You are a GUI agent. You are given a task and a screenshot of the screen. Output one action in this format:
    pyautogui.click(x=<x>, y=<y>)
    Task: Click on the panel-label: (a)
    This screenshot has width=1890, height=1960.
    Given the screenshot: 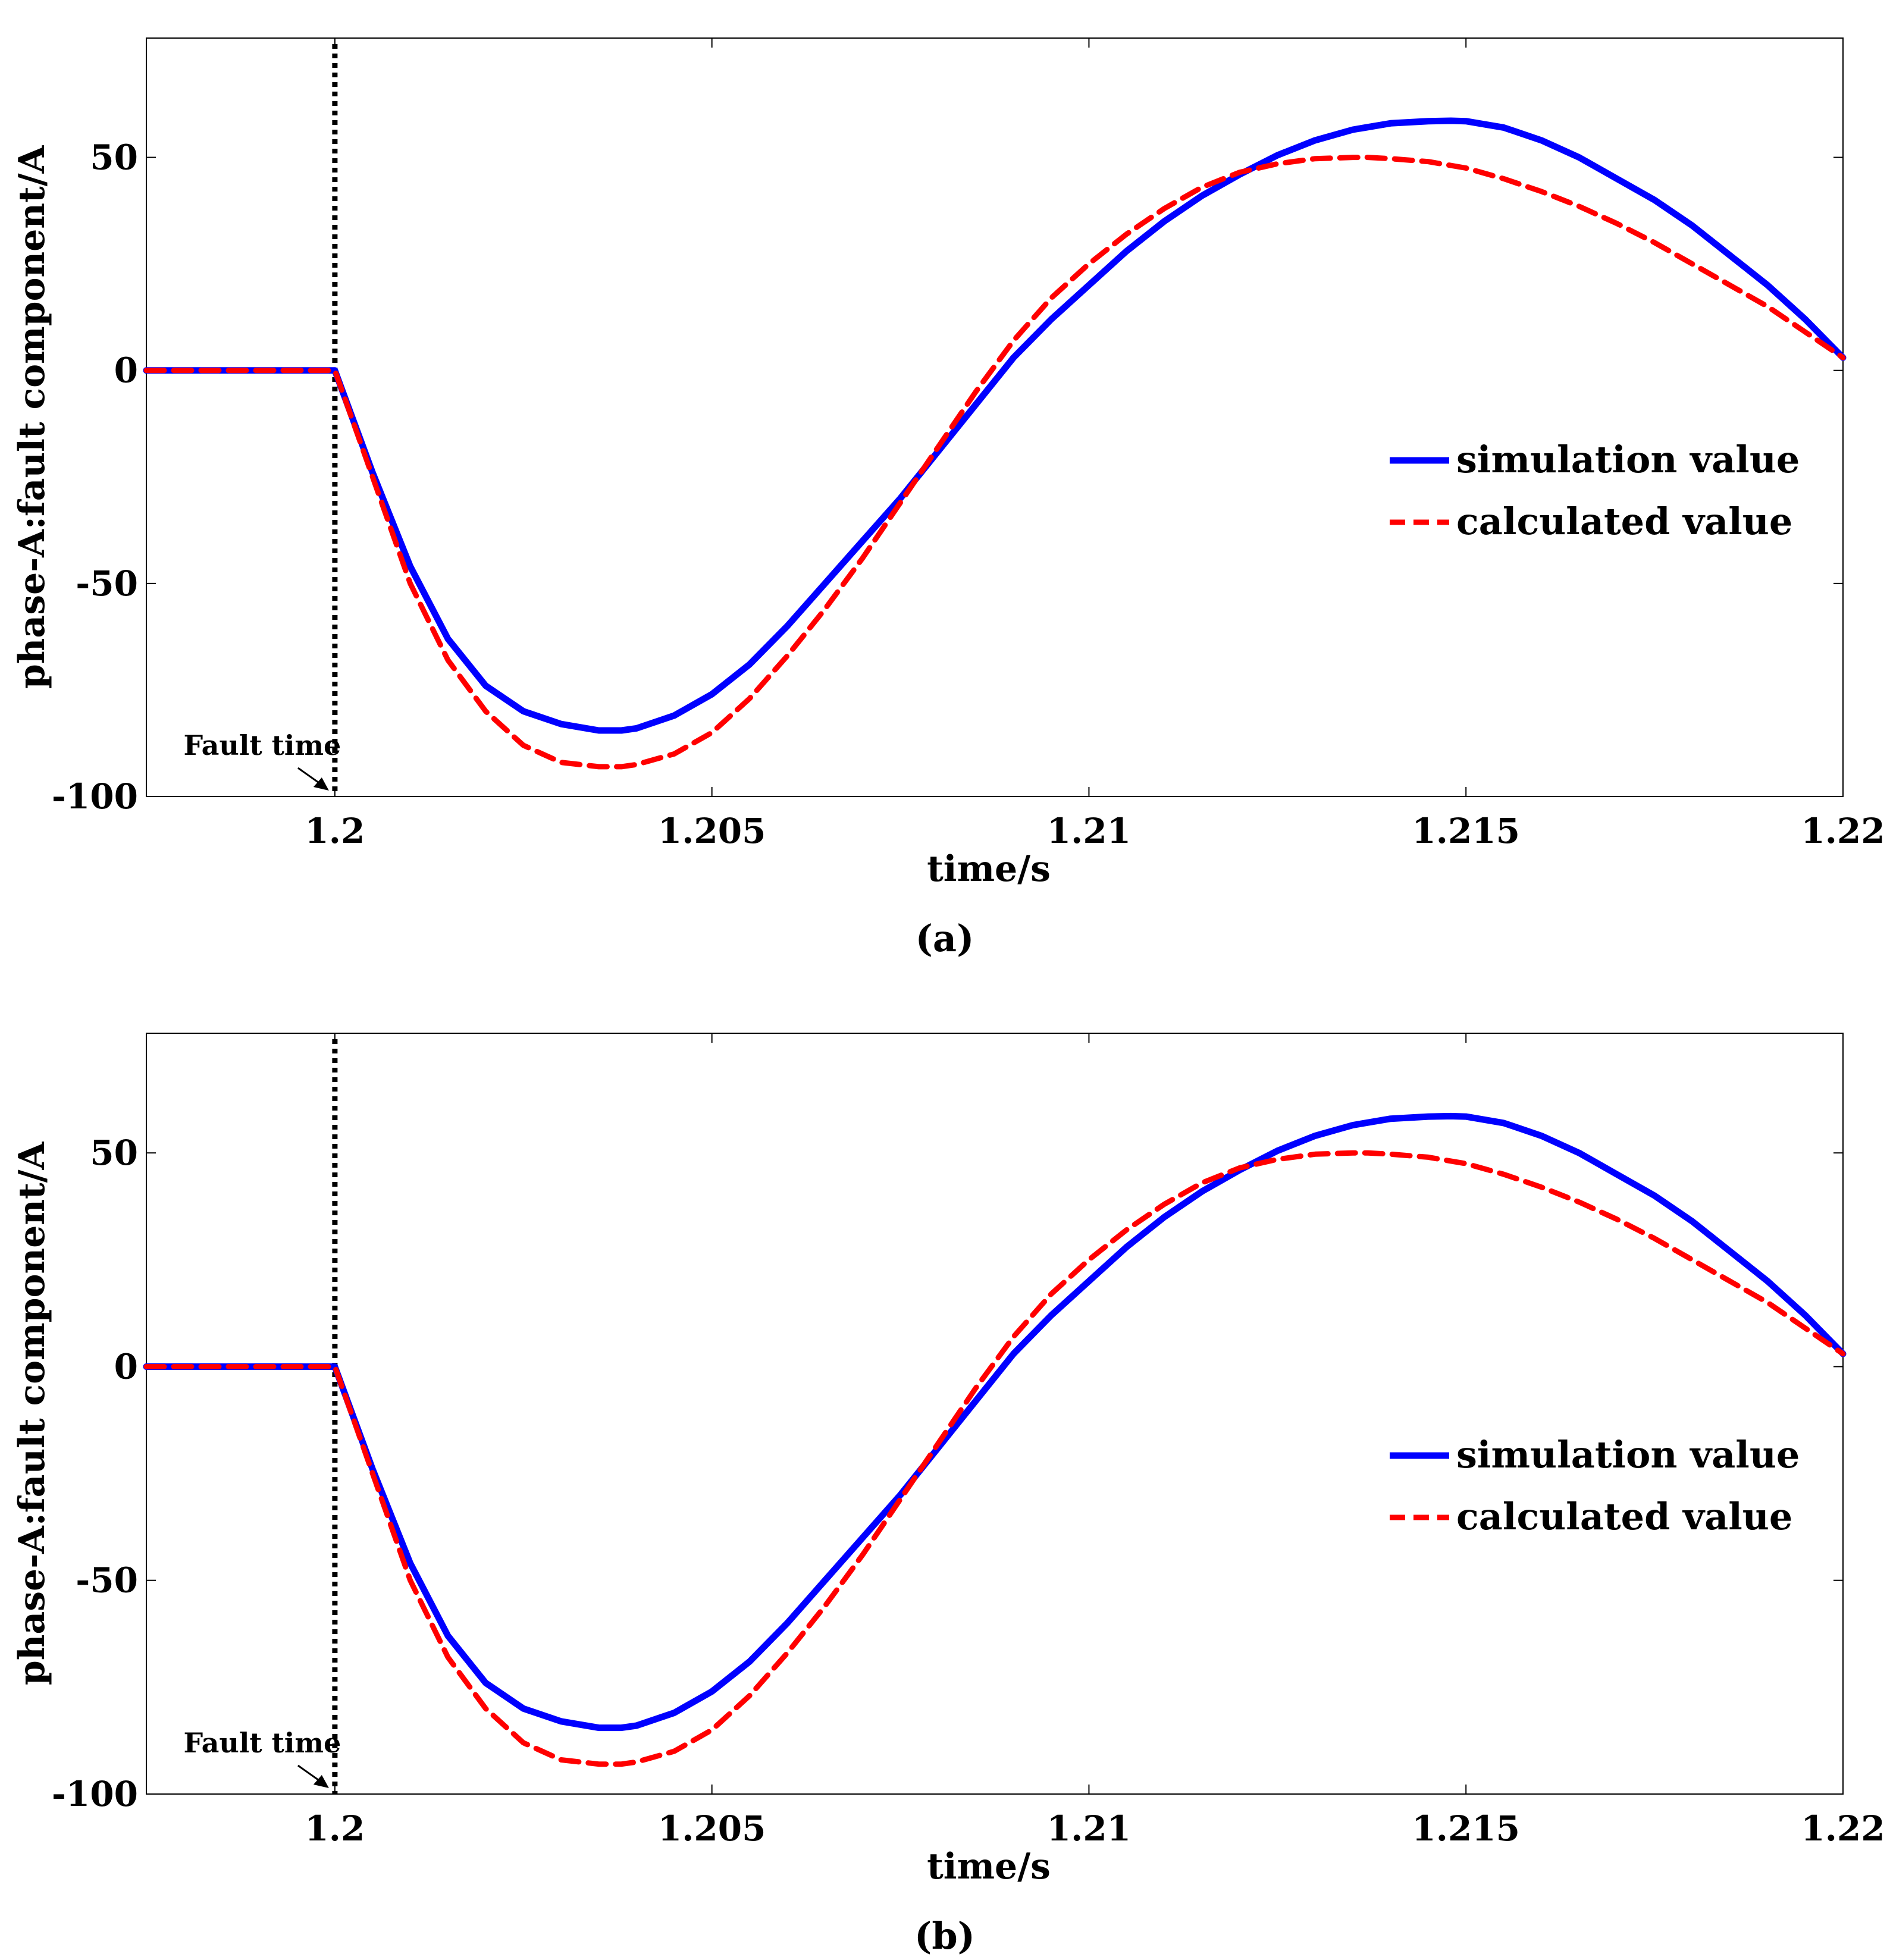 What is the action you would take?
    pyautogui.click(x=945, y=938)
    